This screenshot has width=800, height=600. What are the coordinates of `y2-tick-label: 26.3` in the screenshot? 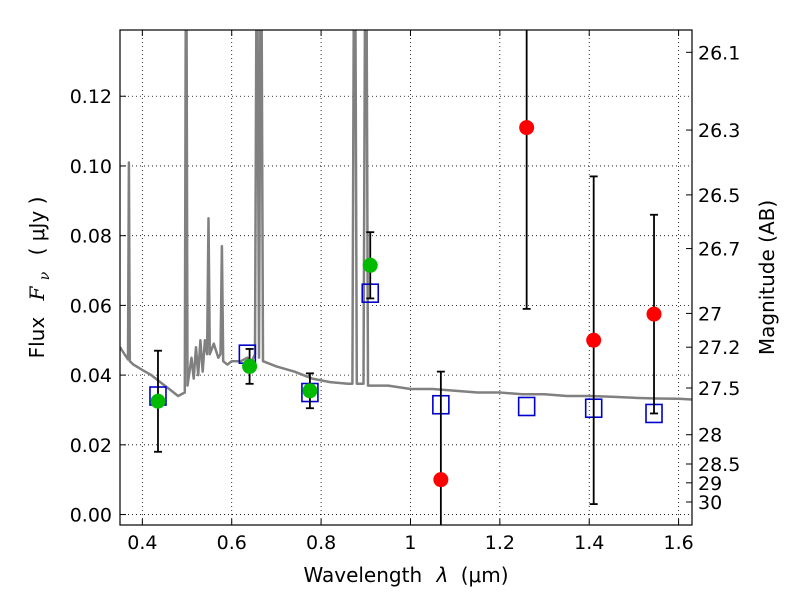 It's located at (719, 131).